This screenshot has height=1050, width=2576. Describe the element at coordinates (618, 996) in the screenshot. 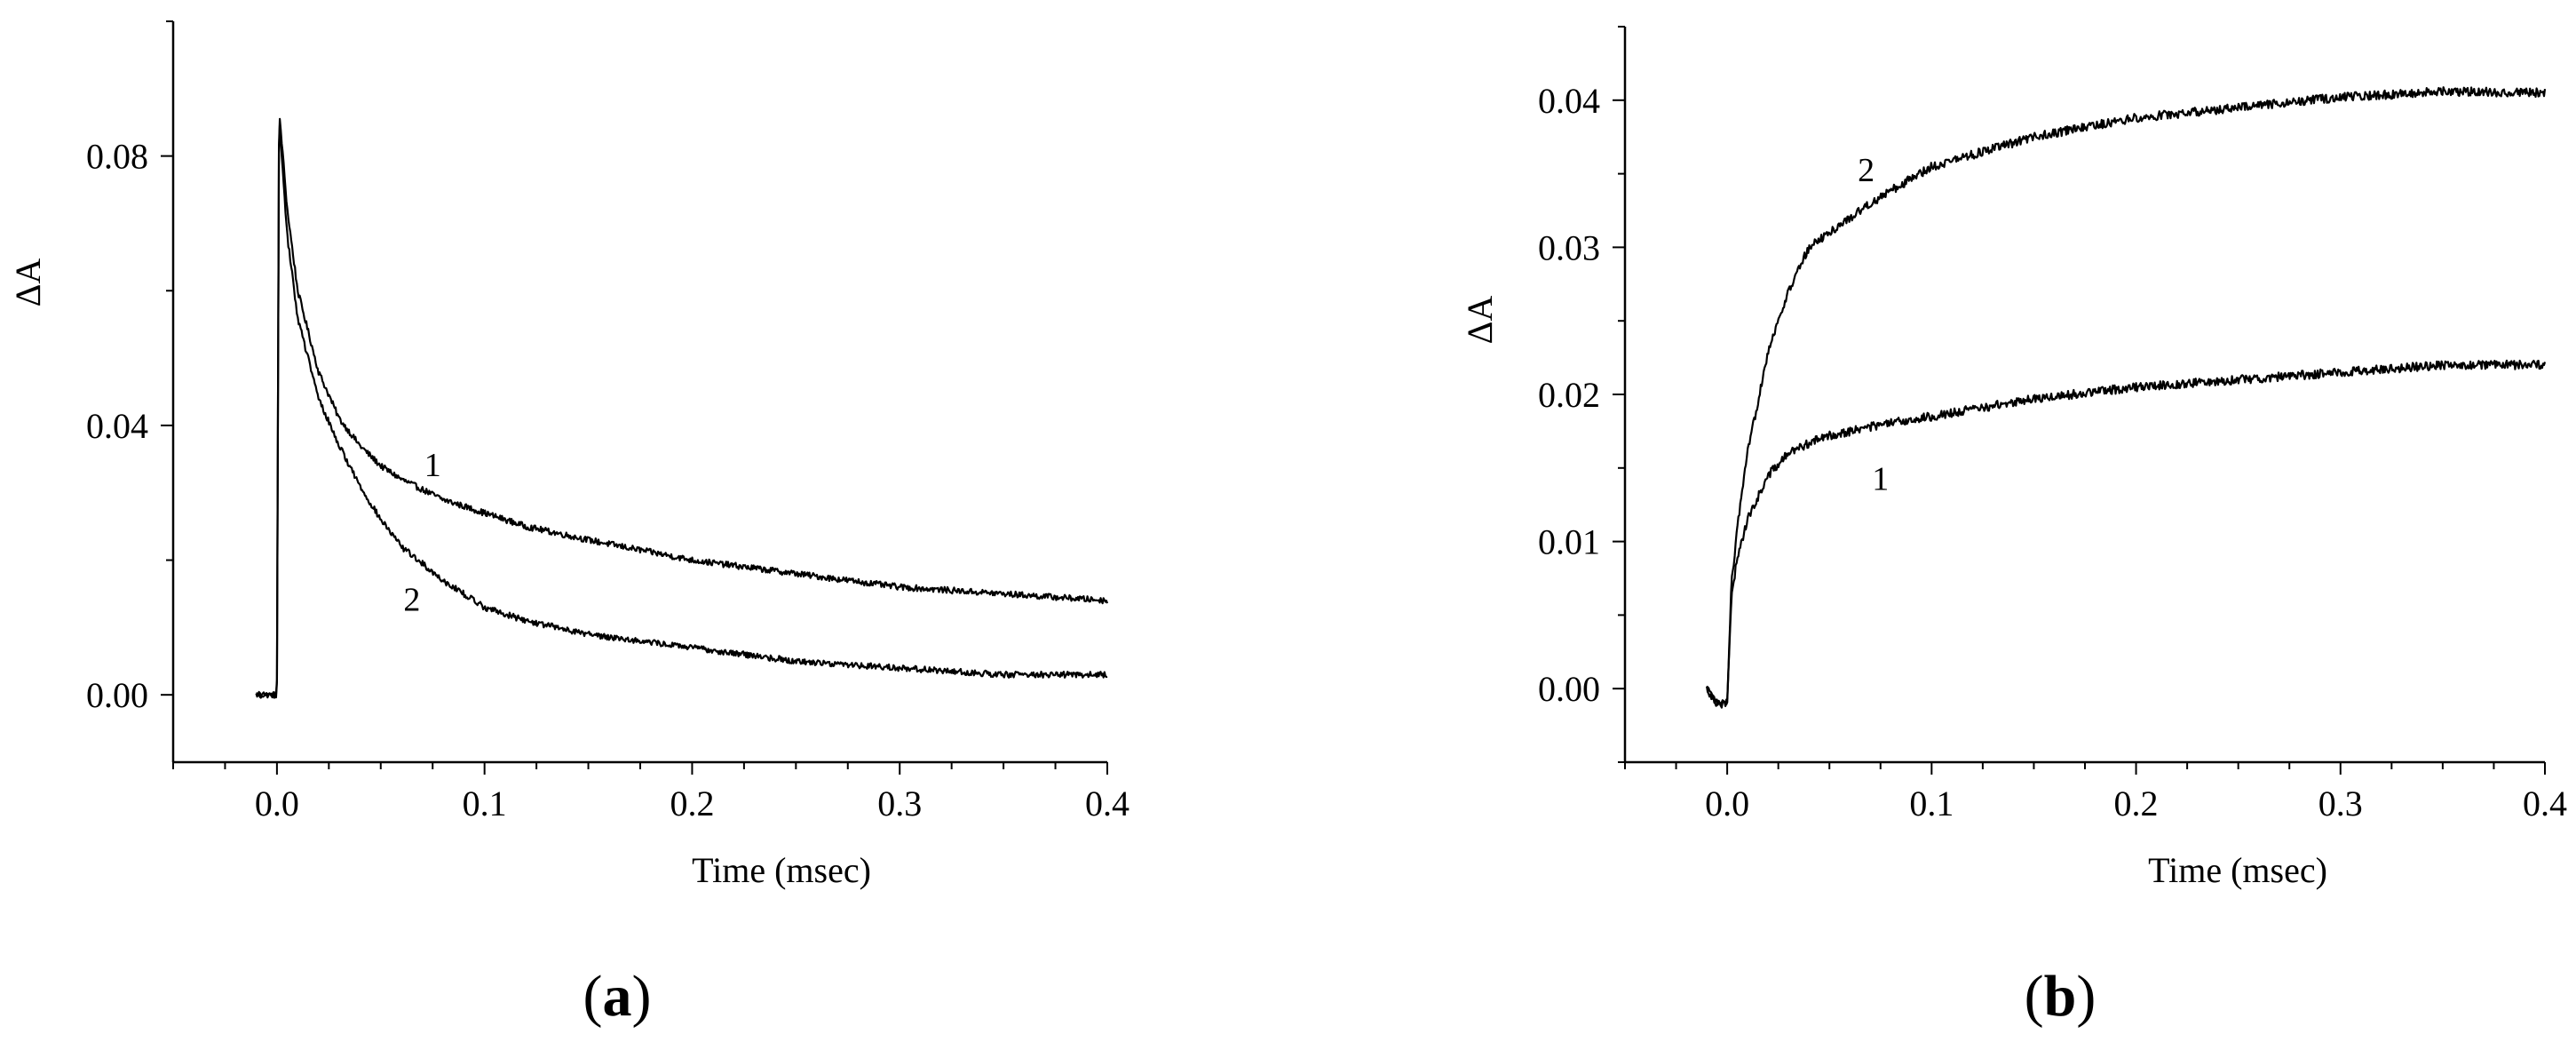

I see `panel-label: (a)` at that location.